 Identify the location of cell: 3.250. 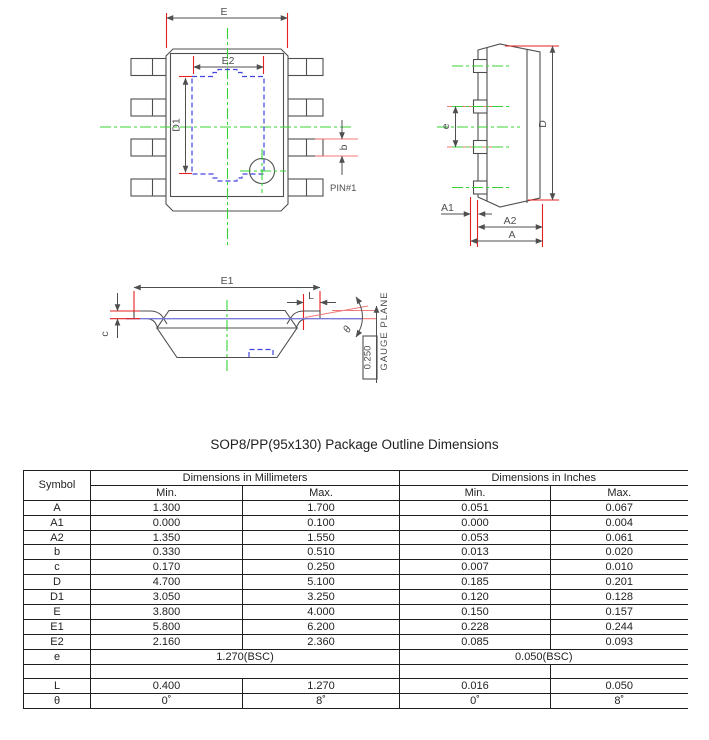
(320, 597).